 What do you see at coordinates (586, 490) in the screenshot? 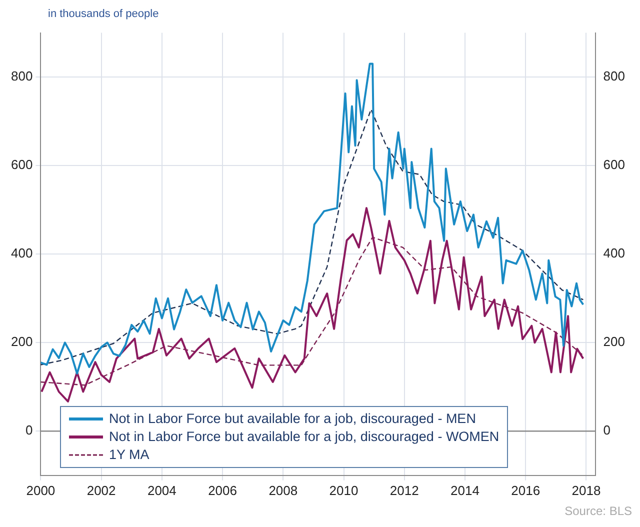
I see `x-tick-label: 2018` at bounding box center [586, 490].